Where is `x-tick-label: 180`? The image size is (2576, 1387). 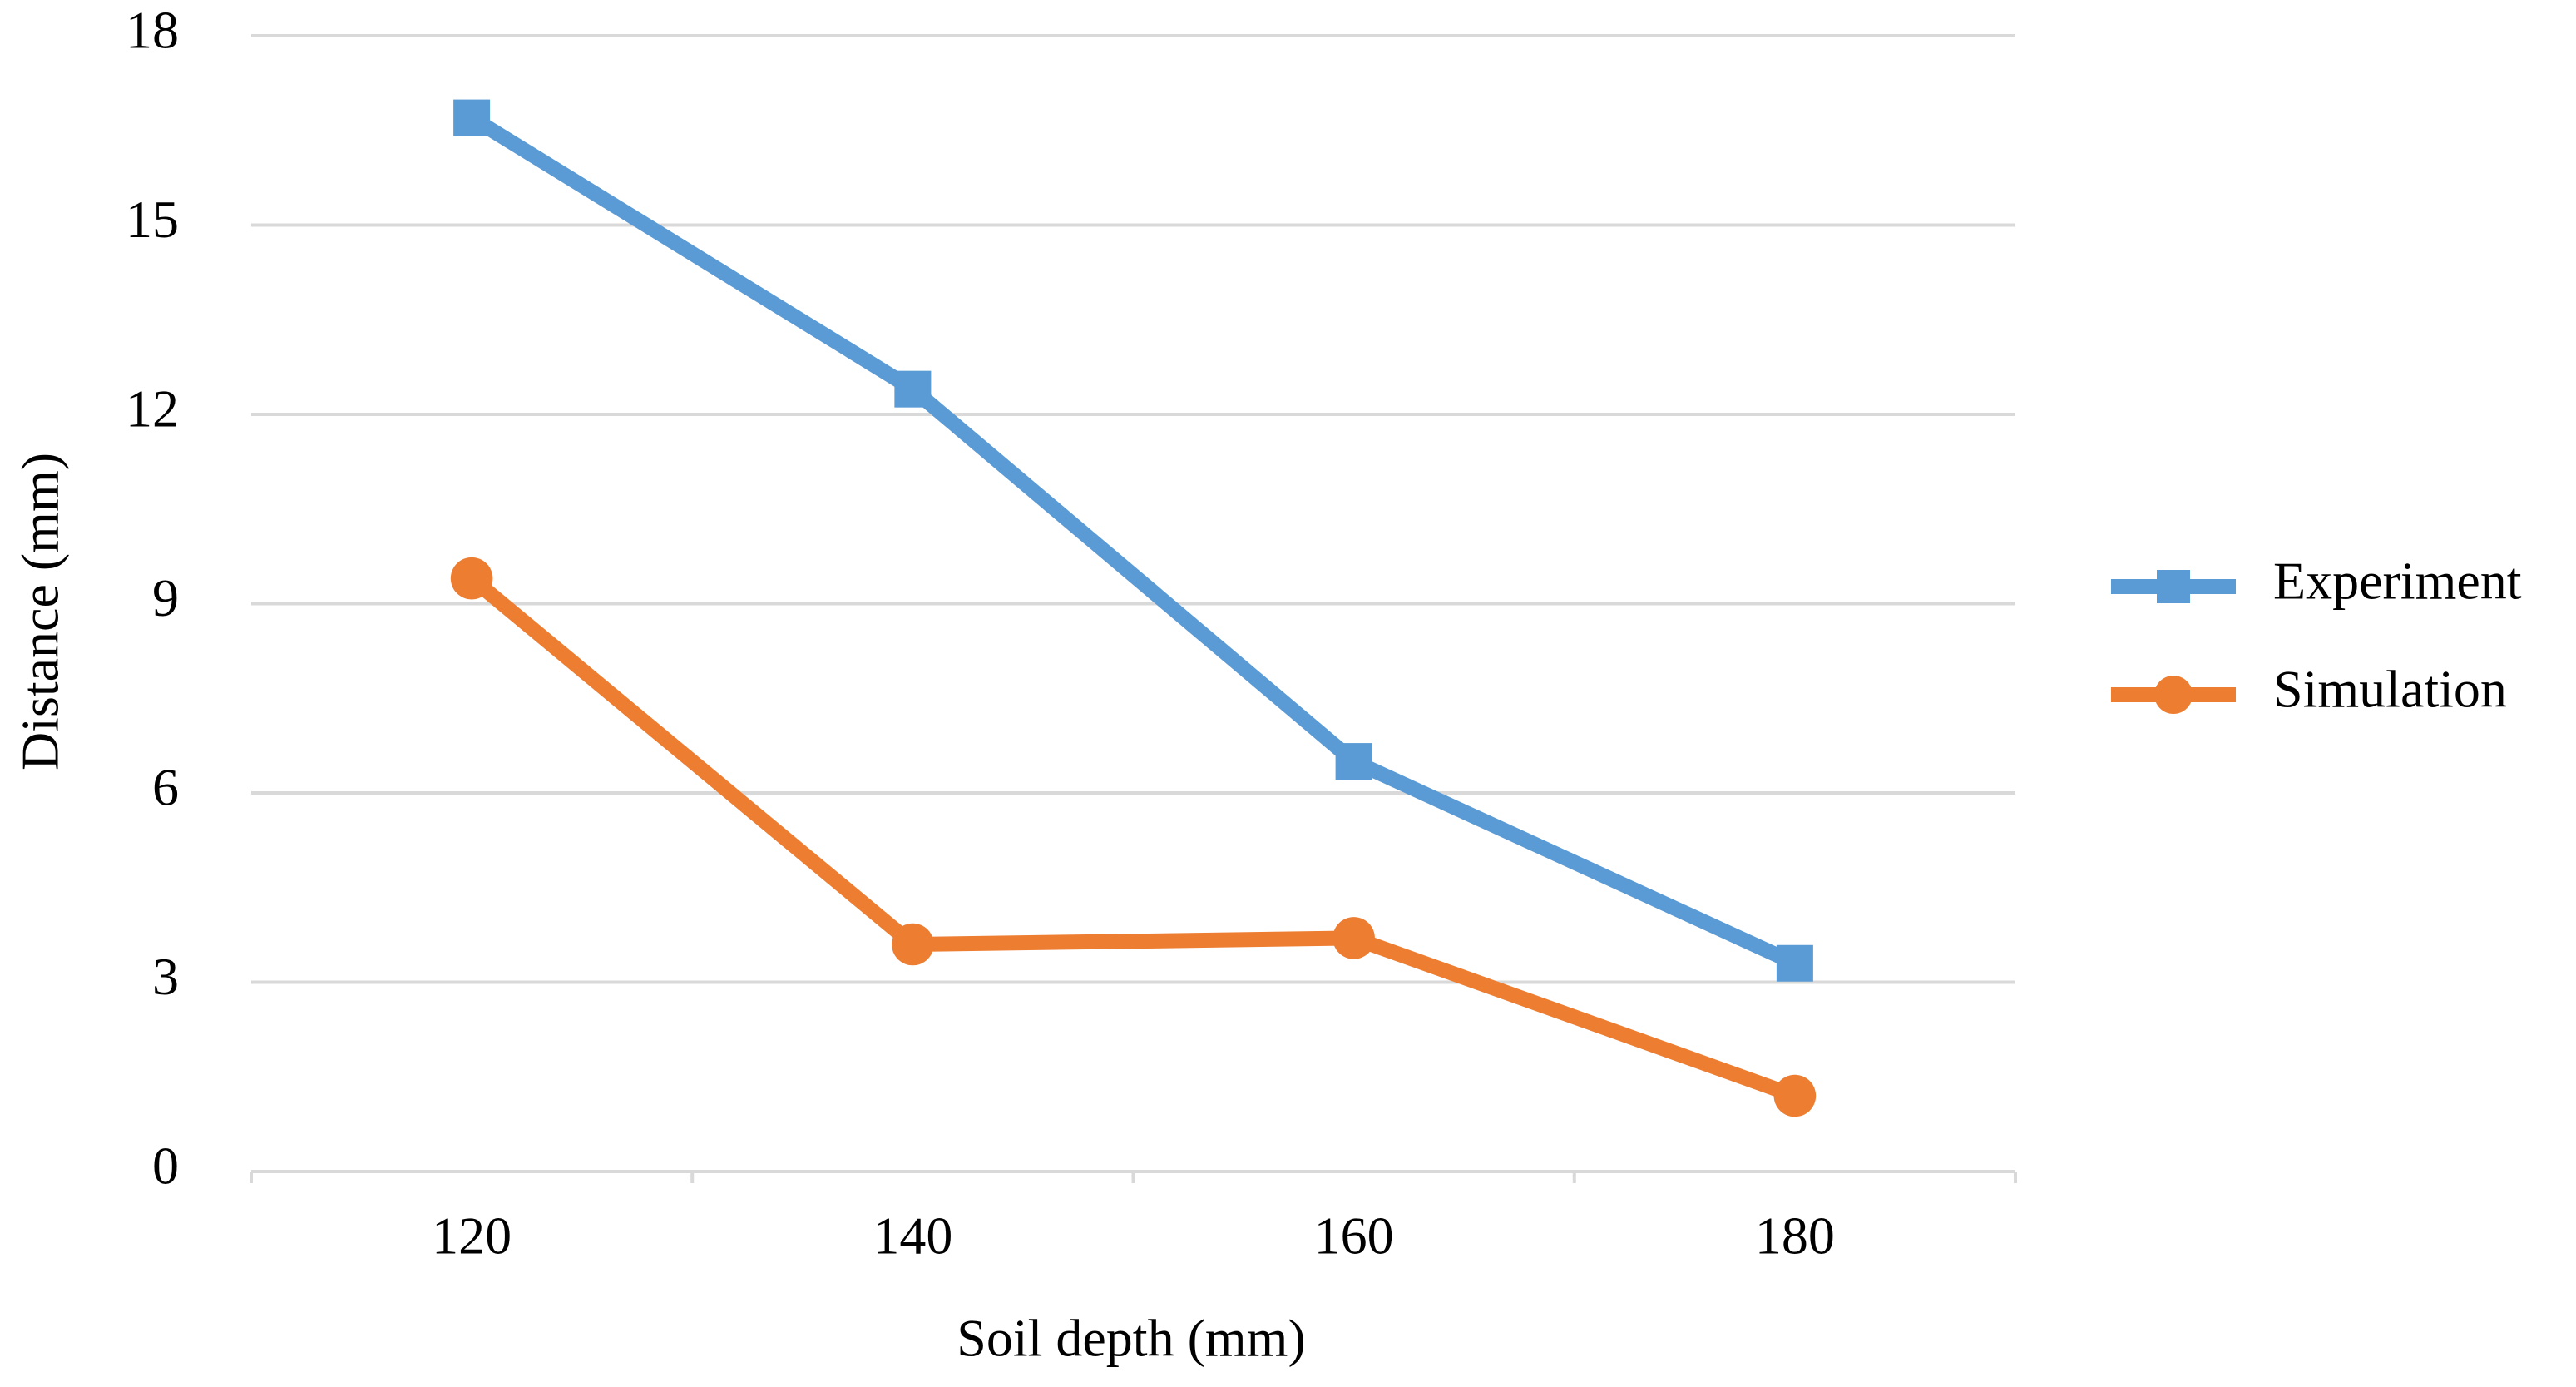
x-tick-label: 180 is located at coordinates (1795, 1236).